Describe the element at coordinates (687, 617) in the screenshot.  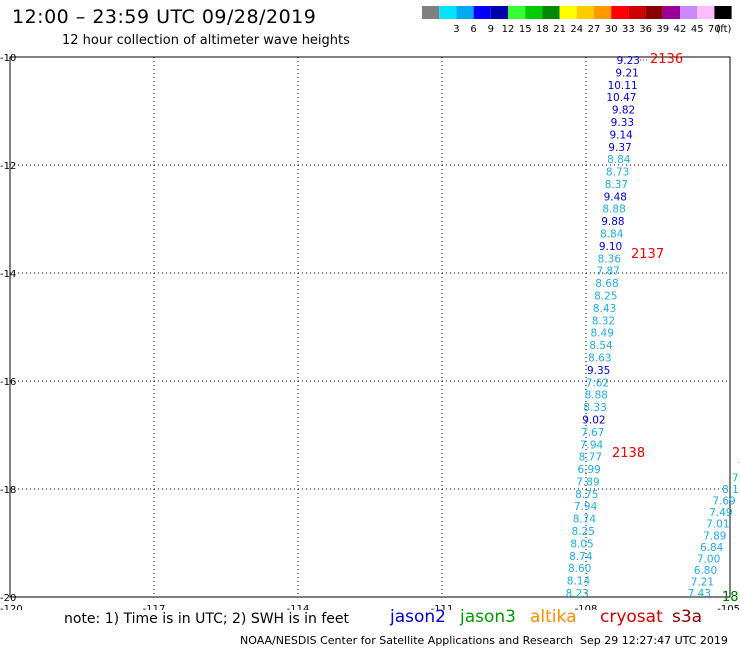
I see `legend-s3a: s3a` at that location.